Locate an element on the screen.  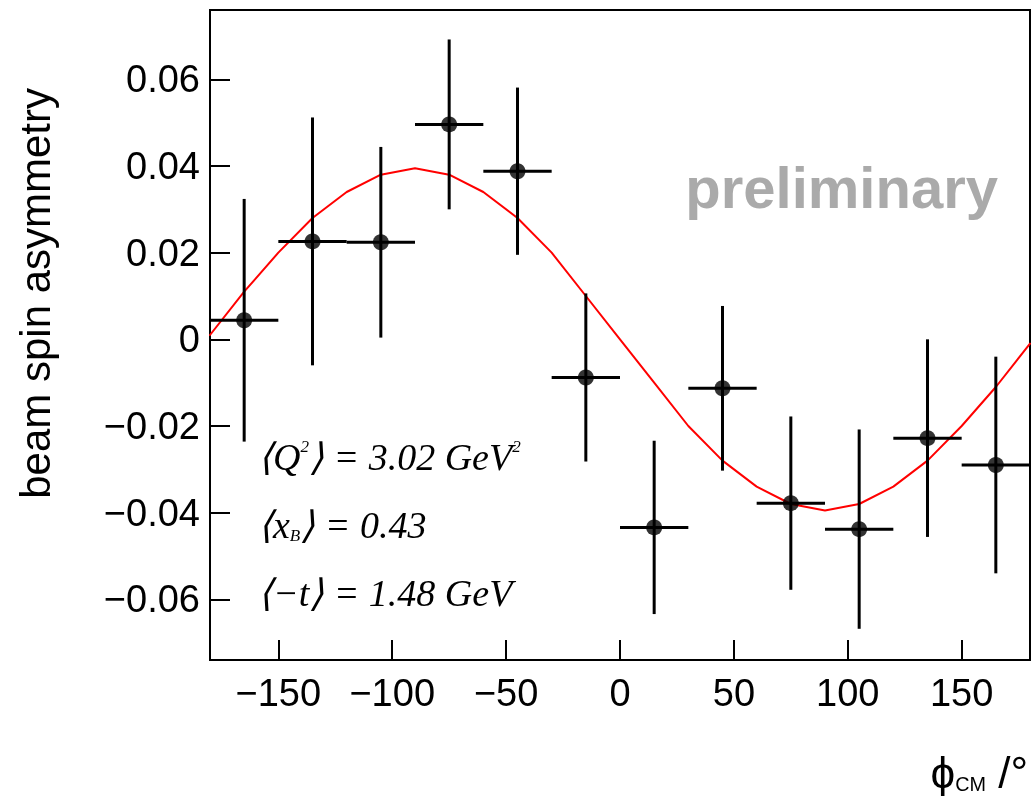
x-tick-label: 50 is located at coordinates (734, 693).